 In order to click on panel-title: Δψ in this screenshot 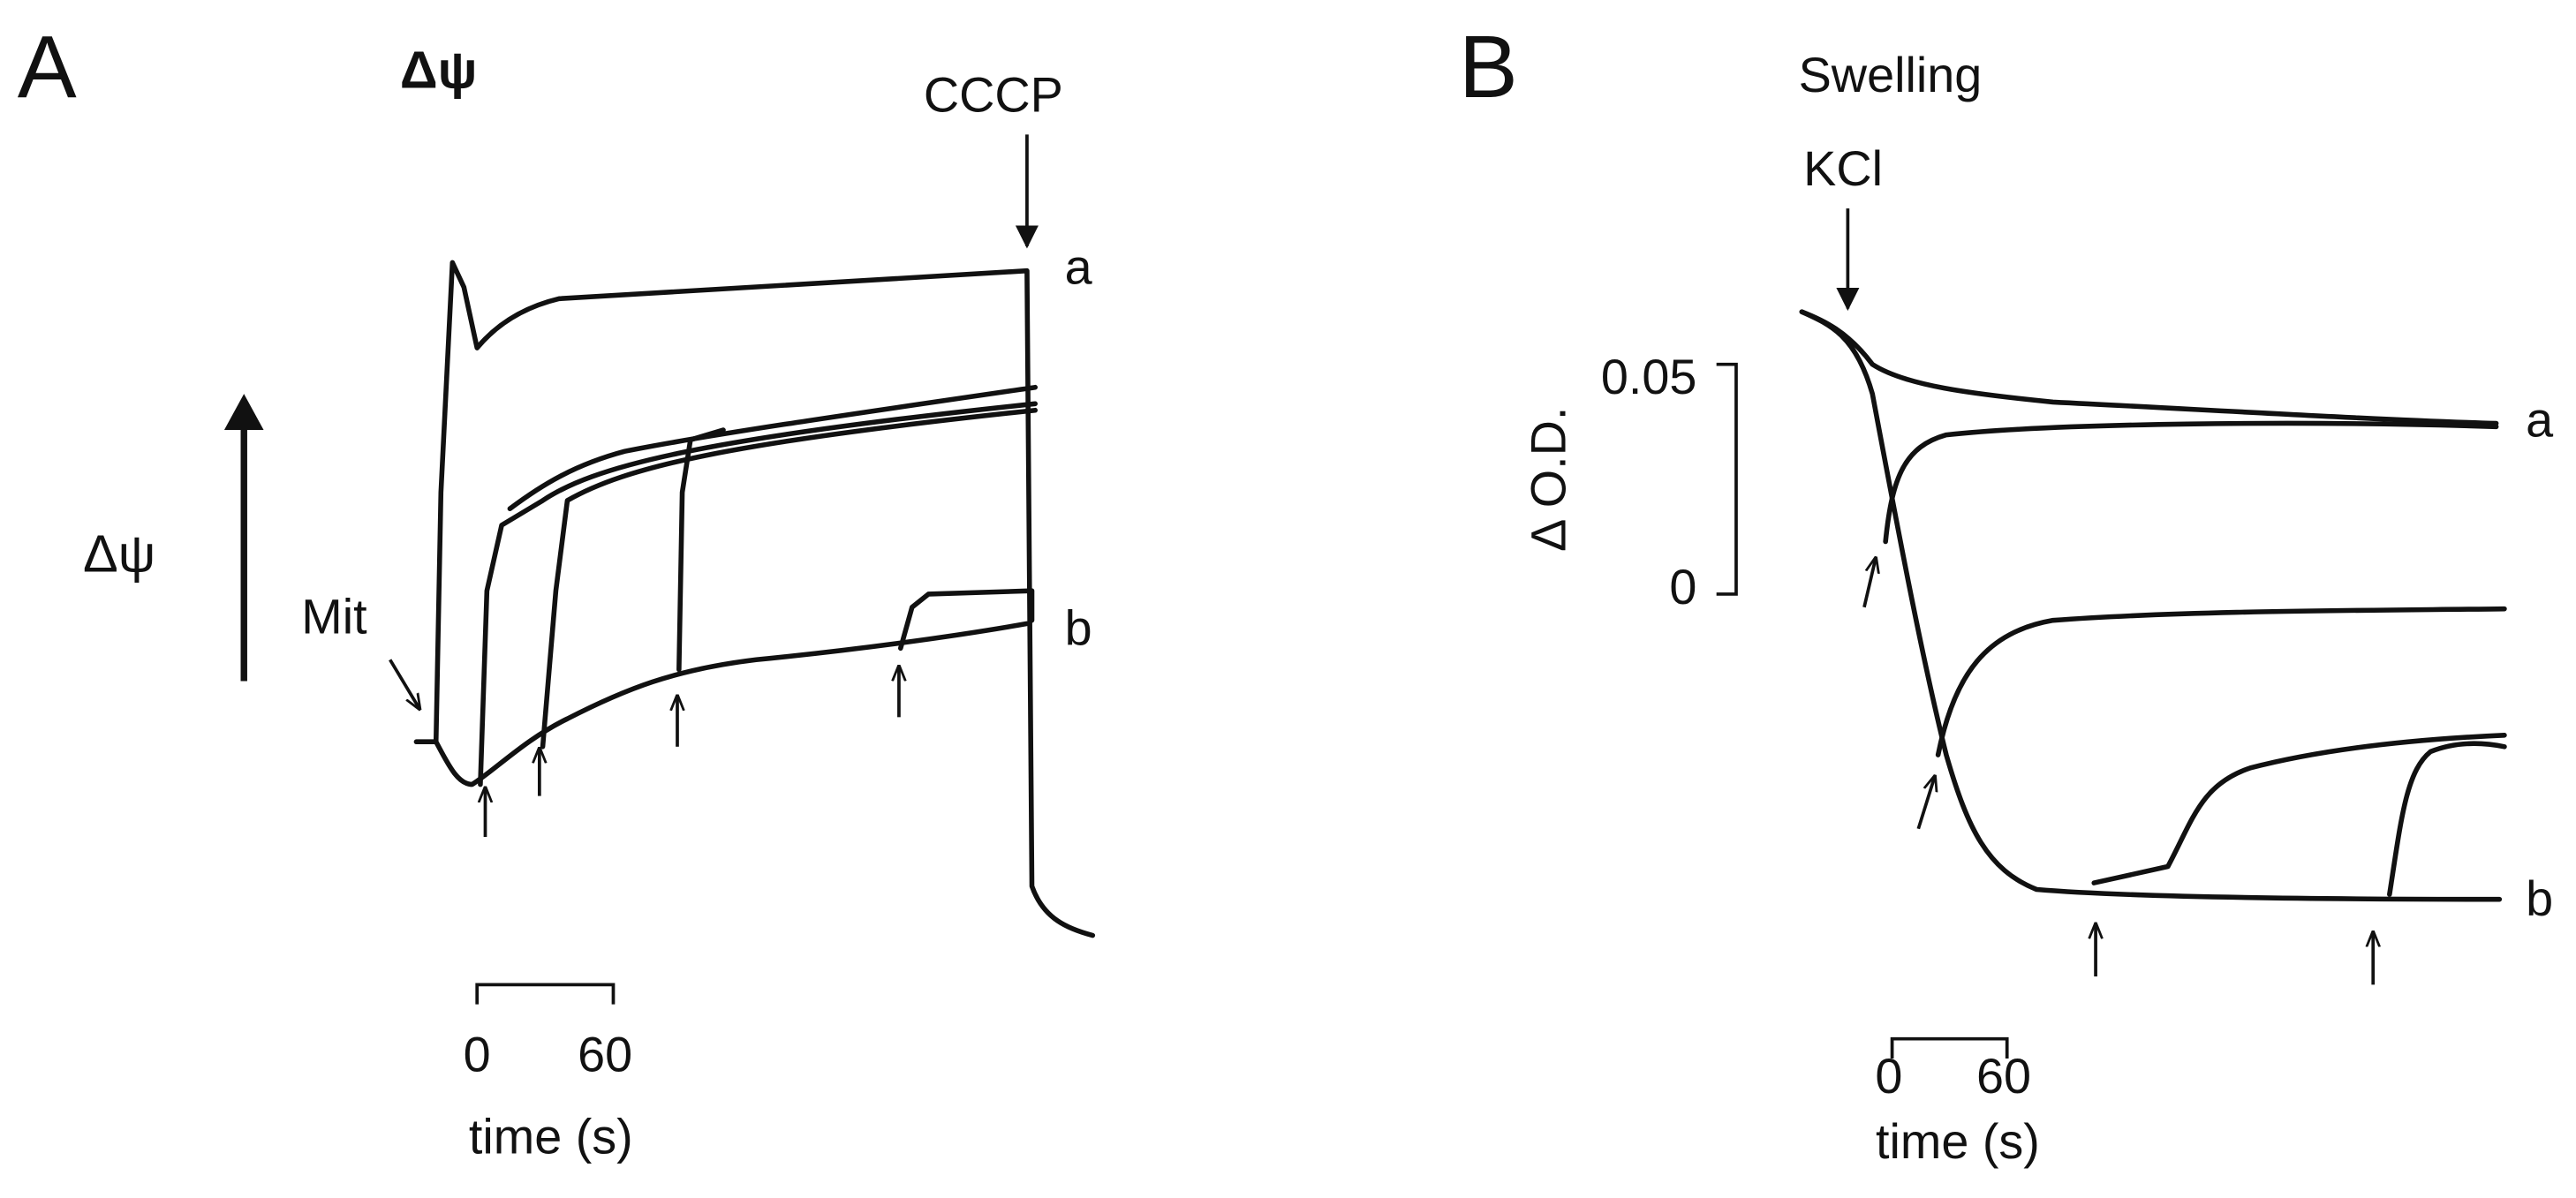, I will do `click(439, 69)`.